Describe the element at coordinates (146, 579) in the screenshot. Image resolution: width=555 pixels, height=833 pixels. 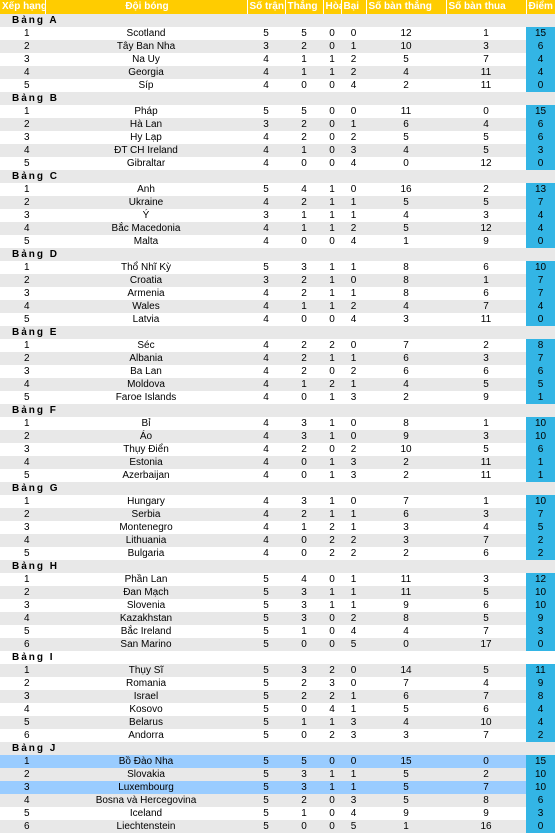
I see `team-cell: Phần Lan` at that location.